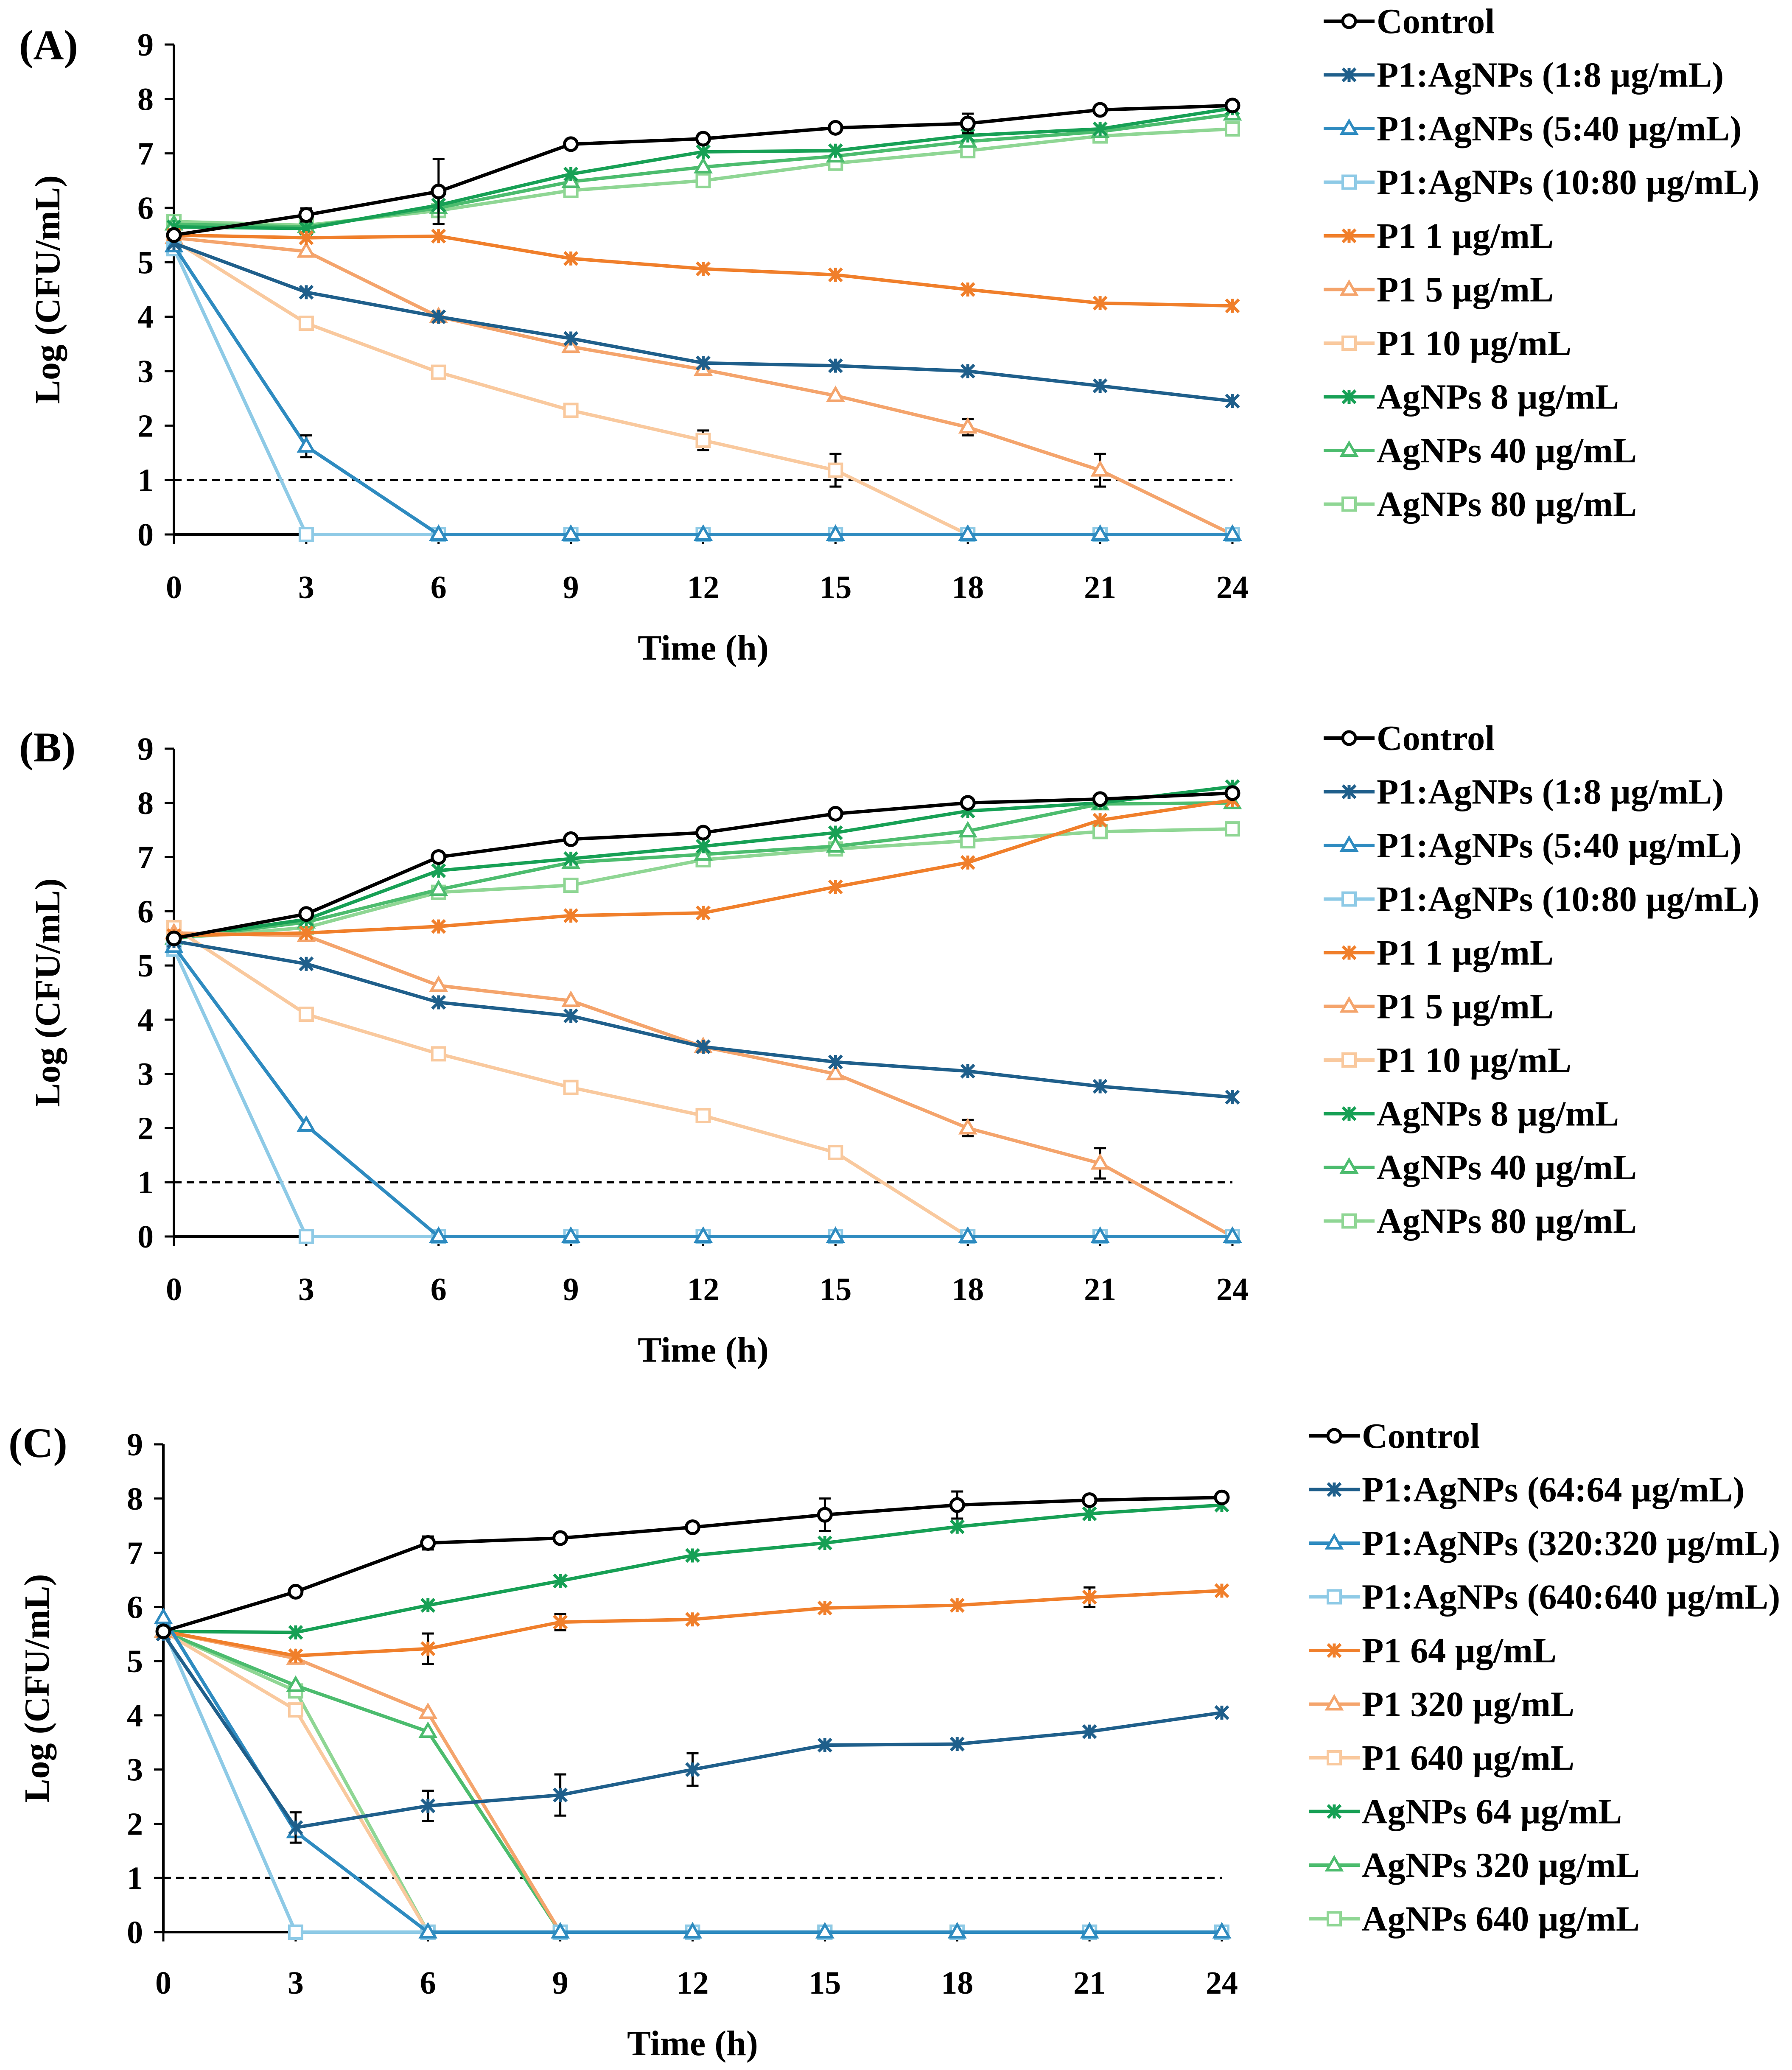 This screenshot has height=2070, width=1792. I want to click on legend-label: P1 5 µg/mL, so click(1466, 290).